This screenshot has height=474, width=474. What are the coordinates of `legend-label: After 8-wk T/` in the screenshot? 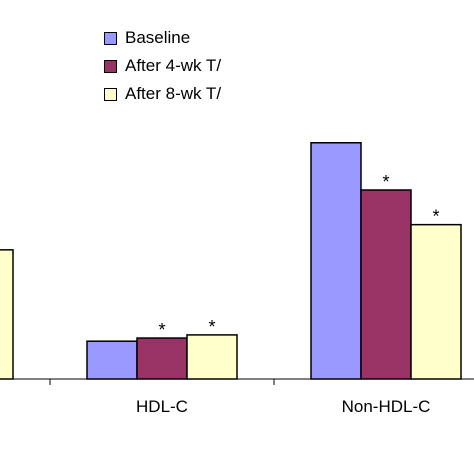 It's located at (173, 93).